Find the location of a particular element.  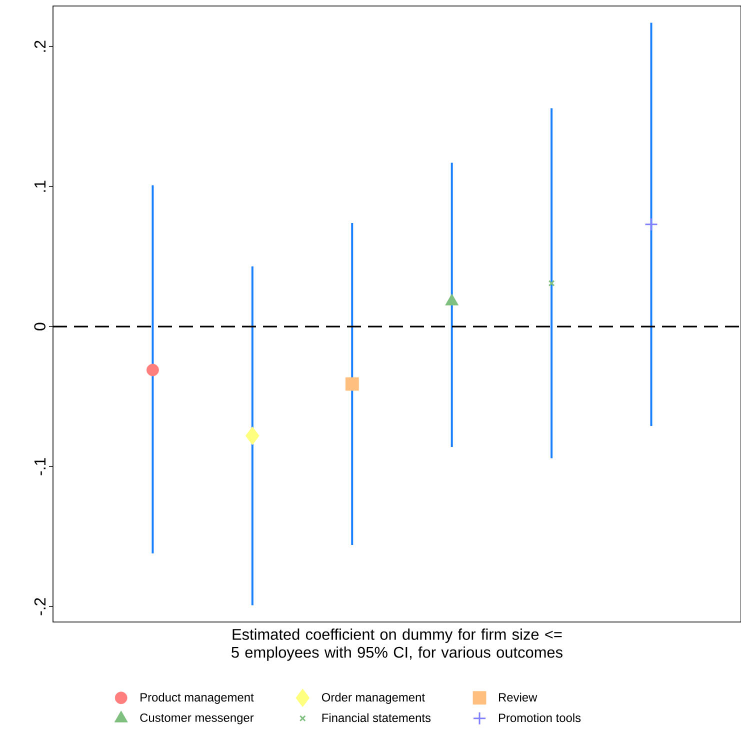

legend-label: Product management is located at coordinates (197, 698).